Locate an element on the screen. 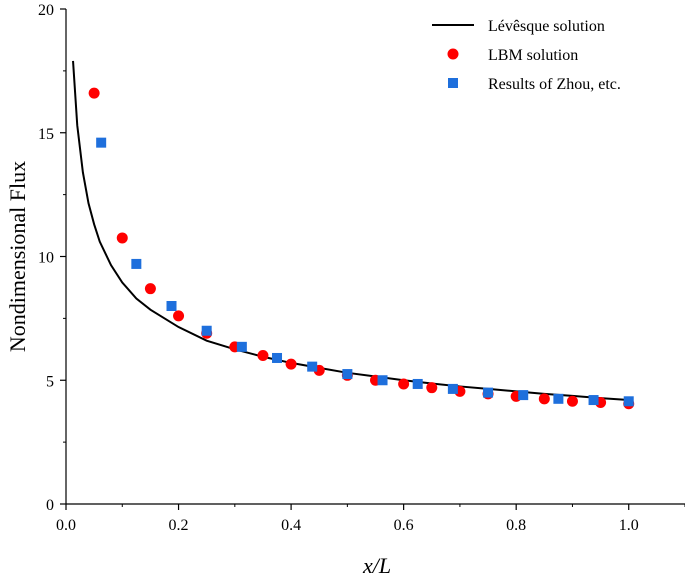  legend-swatch-lbm is located at coordinates (453, 54).